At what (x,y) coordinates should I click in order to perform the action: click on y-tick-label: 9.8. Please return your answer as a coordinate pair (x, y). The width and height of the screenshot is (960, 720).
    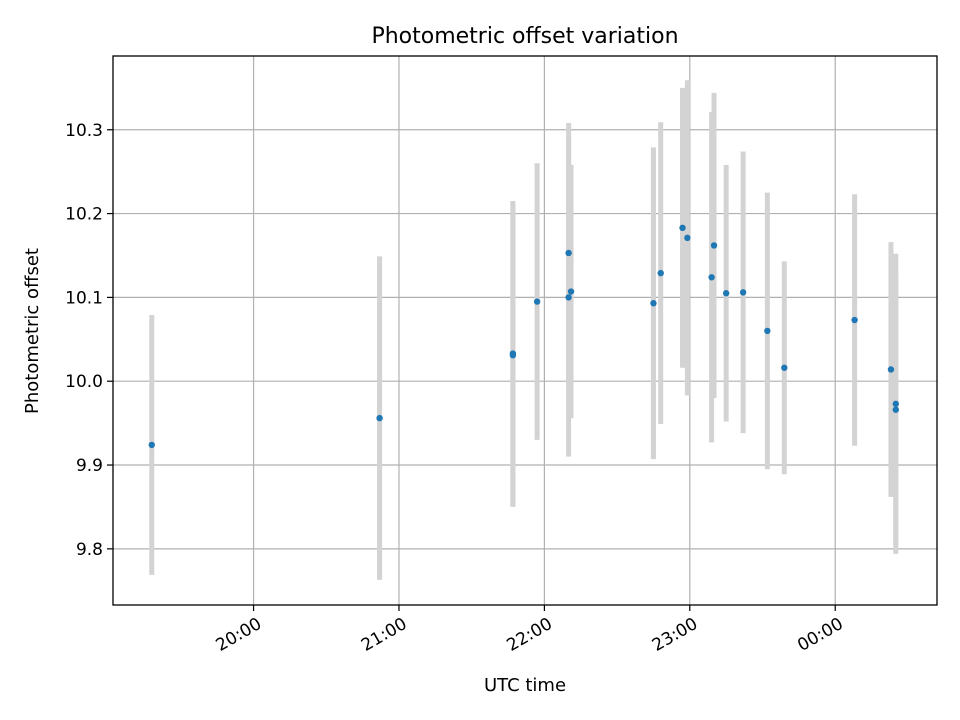
    Looking at the image, I should click on (89, 550).